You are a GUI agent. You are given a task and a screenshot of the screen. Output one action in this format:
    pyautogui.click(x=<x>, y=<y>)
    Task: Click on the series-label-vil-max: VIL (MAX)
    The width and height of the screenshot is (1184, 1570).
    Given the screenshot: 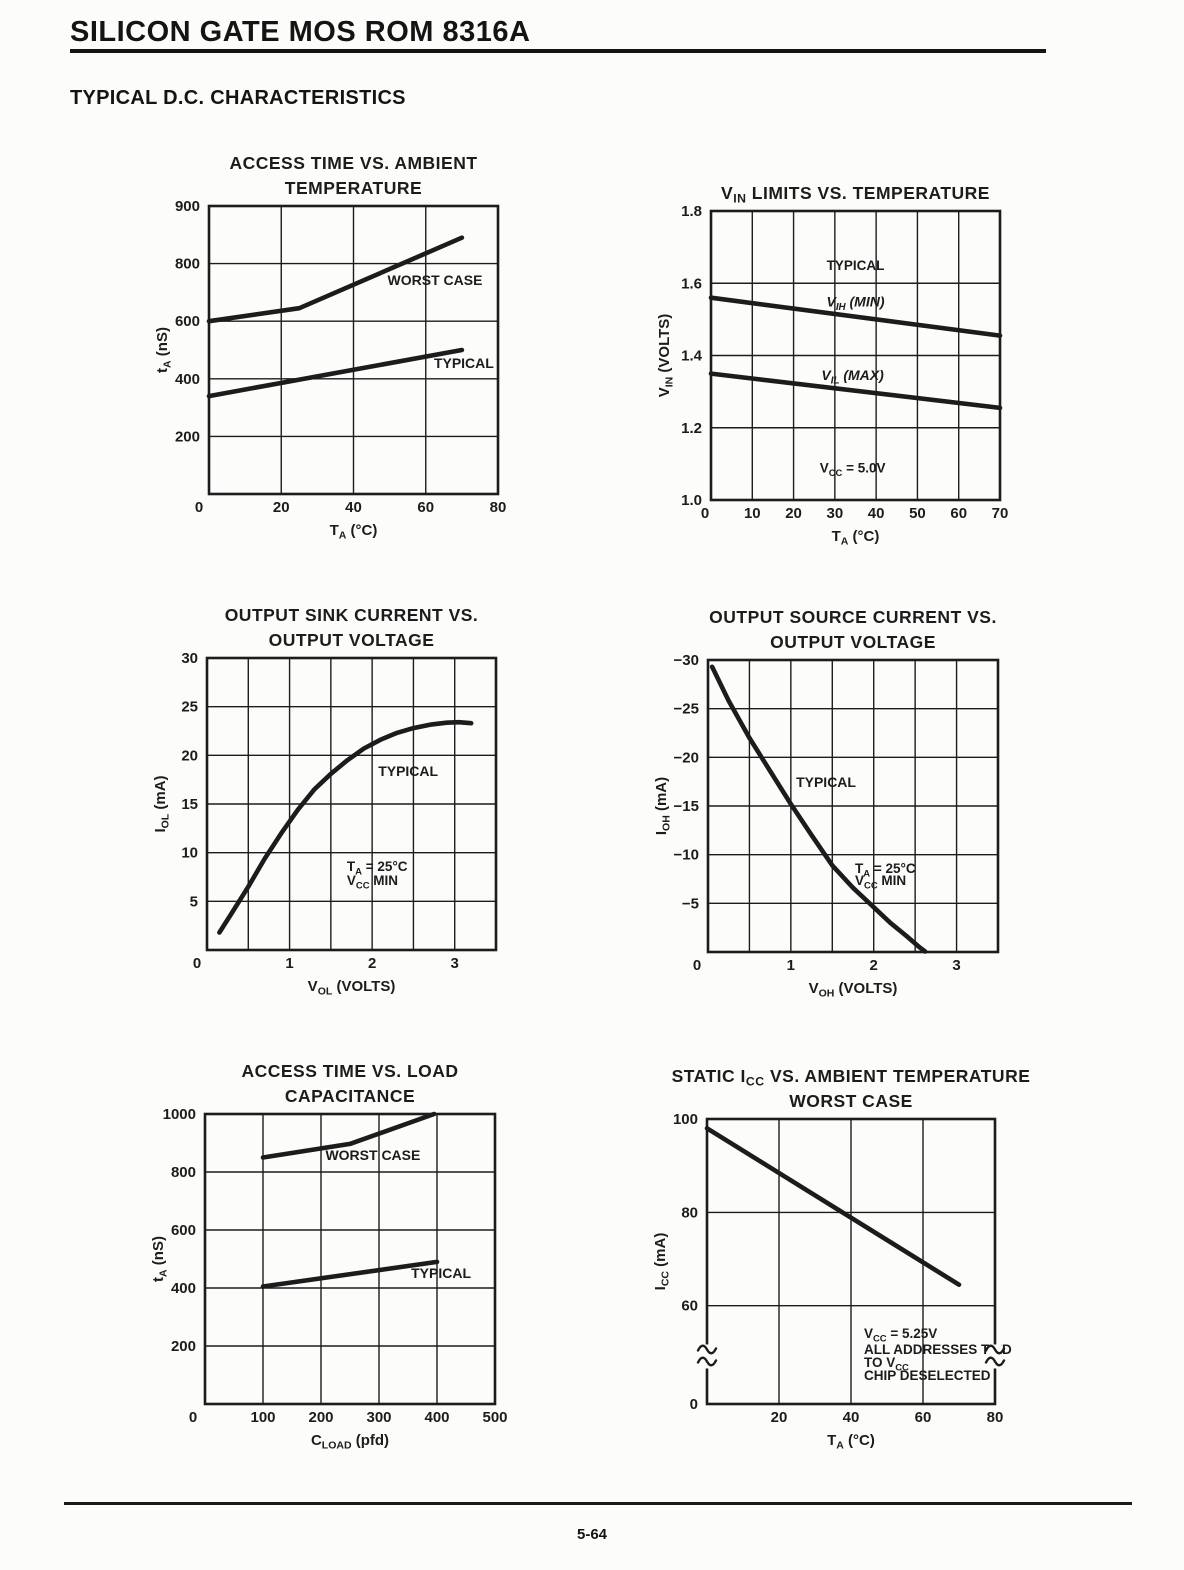 What is the action you would take?
    pyautogui.click(x=852, y=377)
    